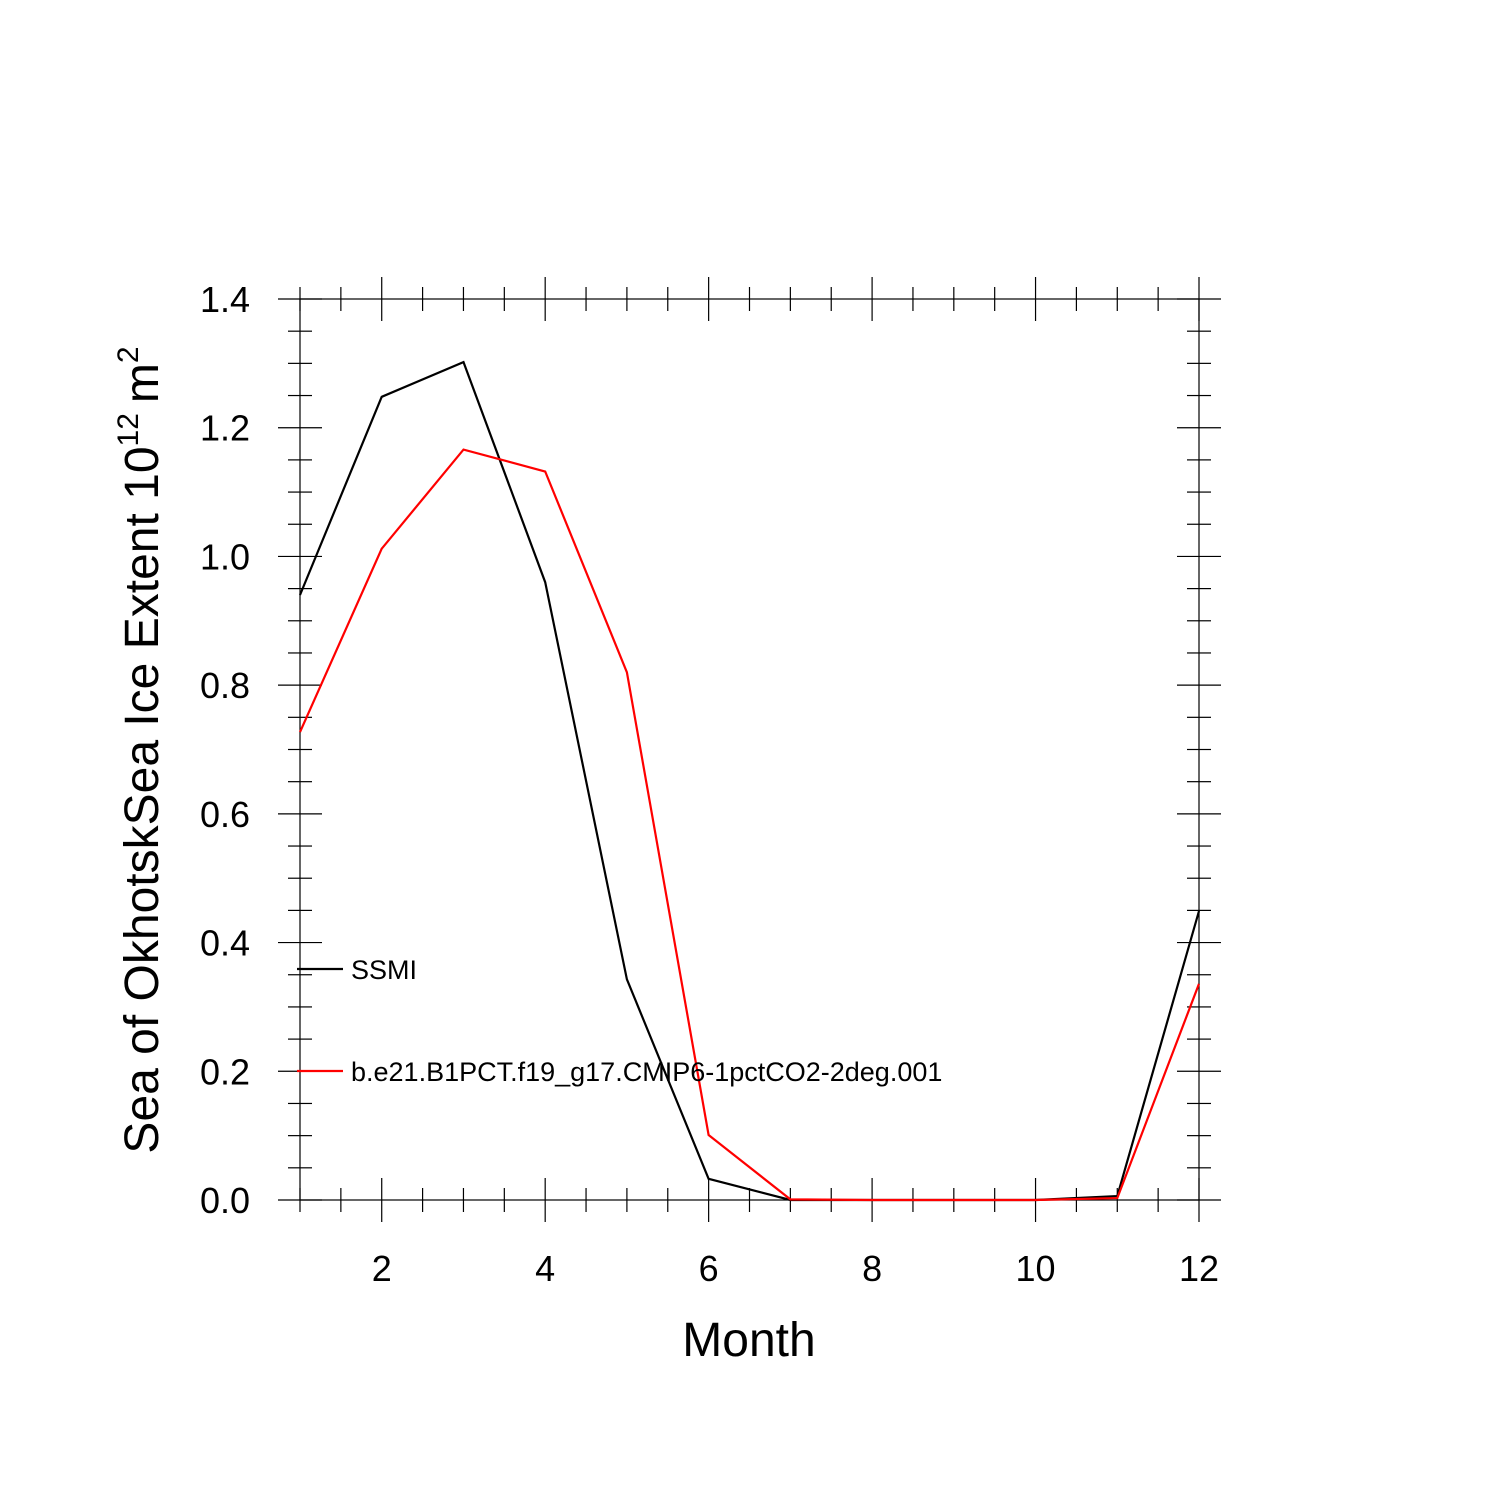 Image resolution: width=1500 pixels, height=1500 pixels. I want to click on y-tick-label: 0.0, so click(225, 1200).